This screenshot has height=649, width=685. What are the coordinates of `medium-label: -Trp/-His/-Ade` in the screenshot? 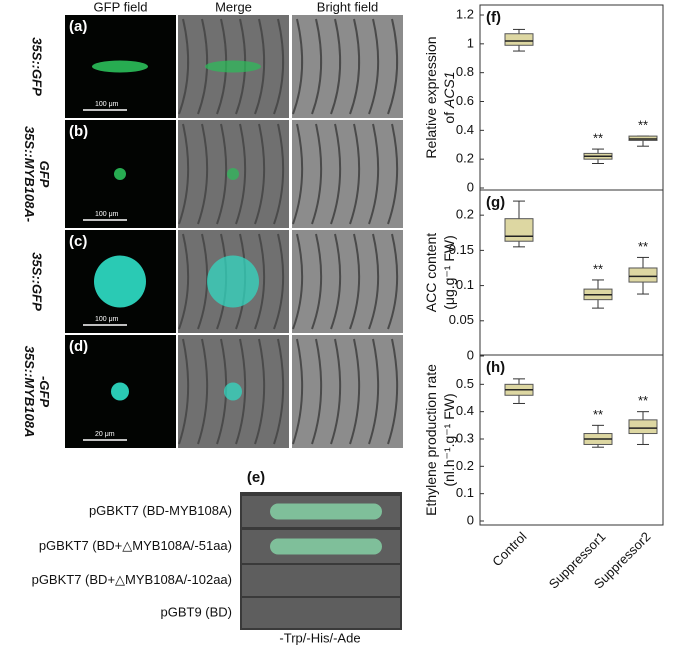 It's located at (319, 637).